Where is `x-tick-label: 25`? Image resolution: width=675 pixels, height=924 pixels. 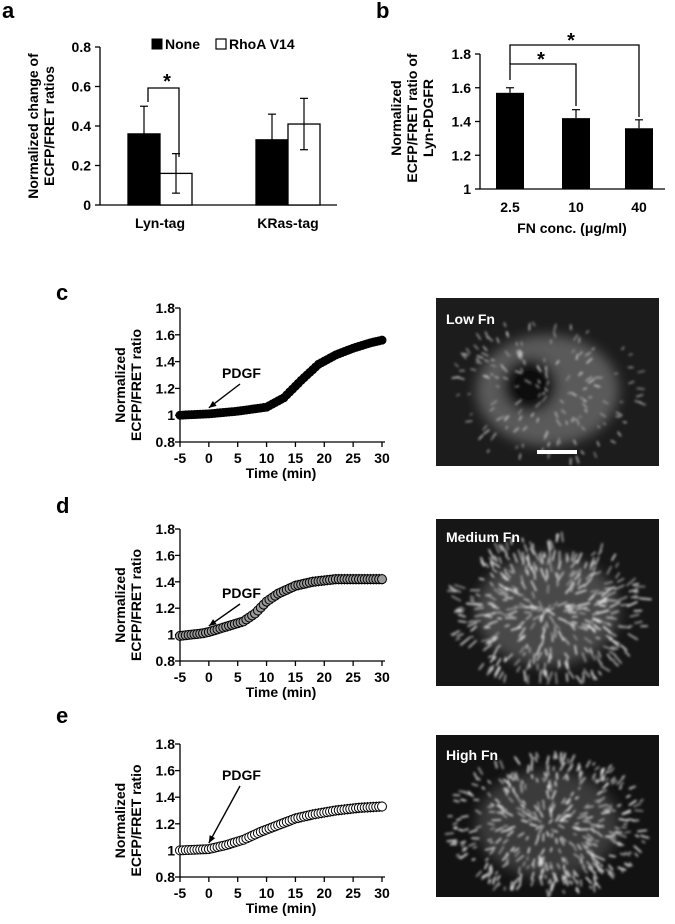 x-tick-label: 25 is located at coordinates (353, 893).